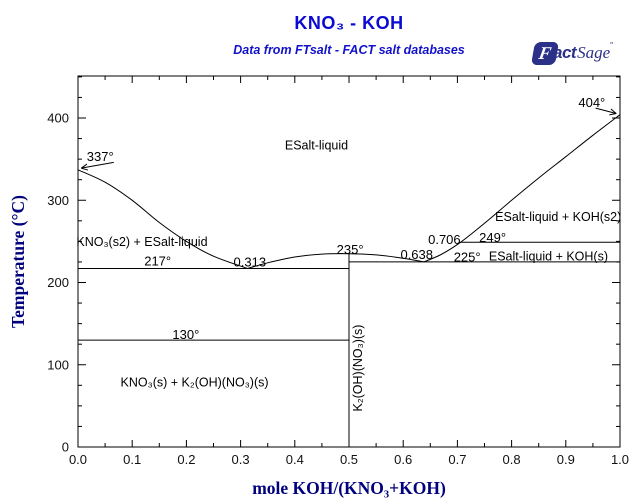 The image size is (640, 504). Describe the element at coordinates (565, 52) in the screenshot. I see `logo-text-act: act` at that location.